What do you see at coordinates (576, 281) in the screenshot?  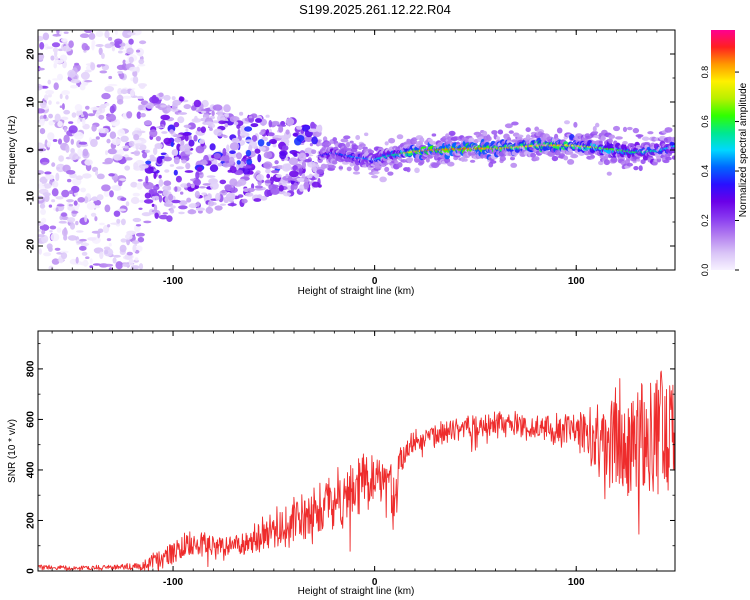 I see `x-tick-label: 100` at bounding box center [576, 281].